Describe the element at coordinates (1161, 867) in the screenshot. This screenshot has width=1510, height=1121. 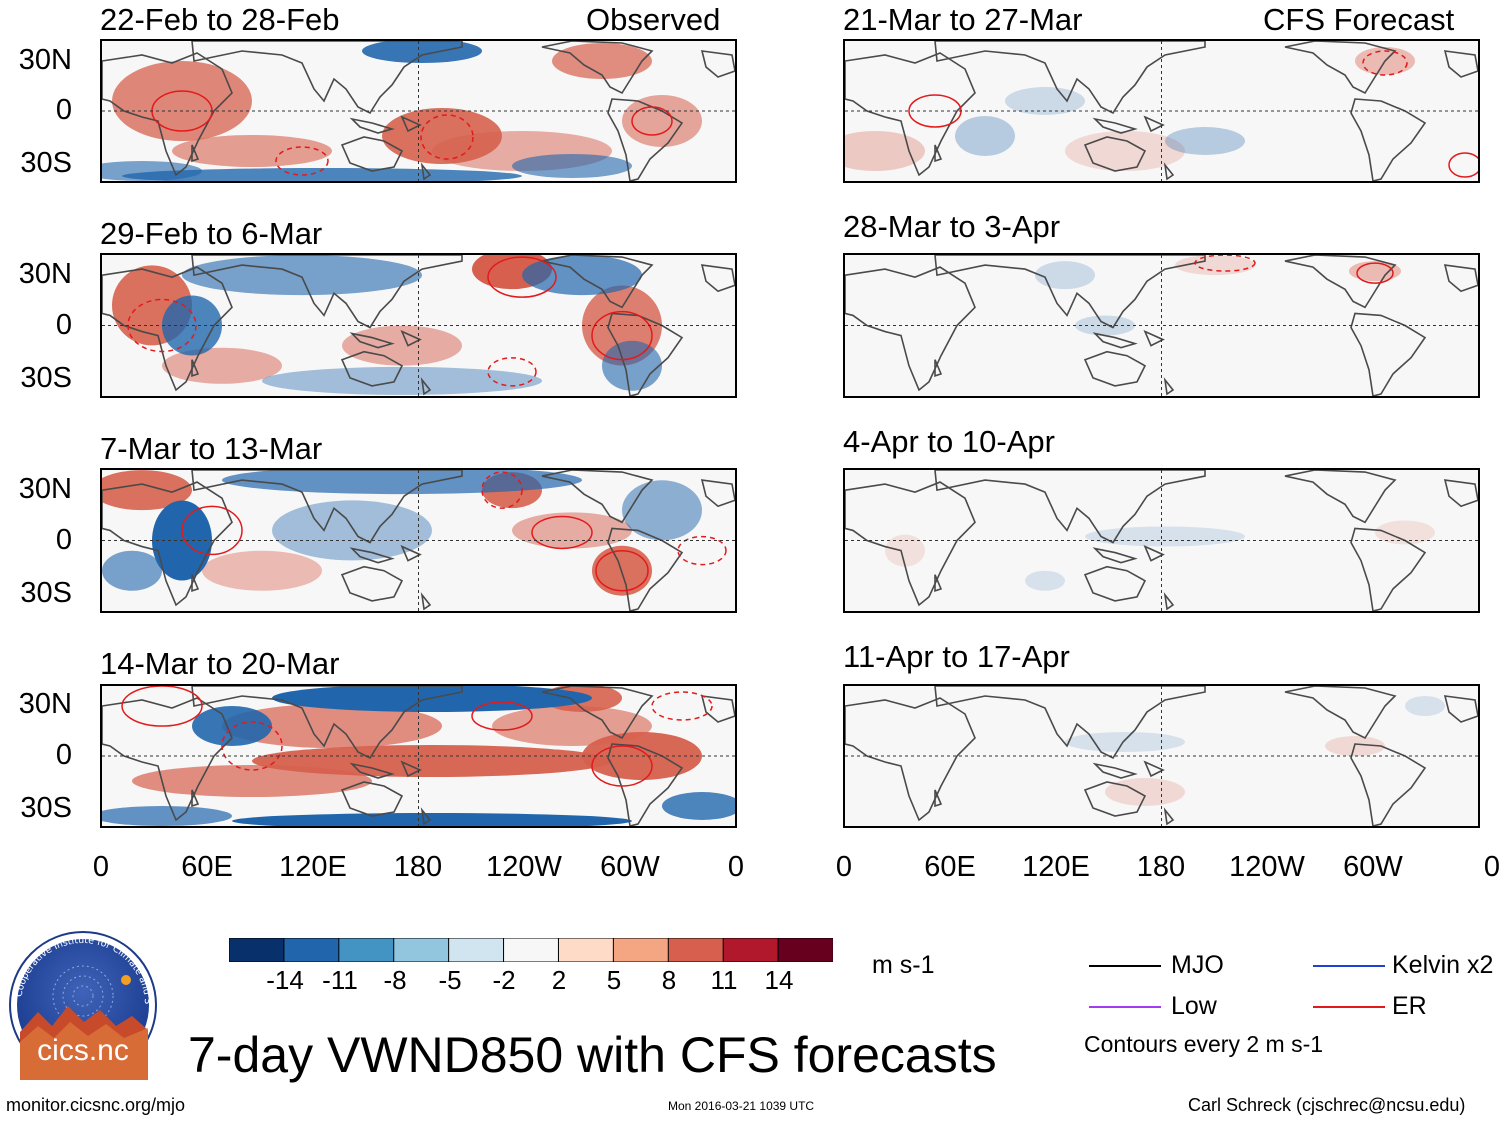
I see `lon-label: 180` at that location.